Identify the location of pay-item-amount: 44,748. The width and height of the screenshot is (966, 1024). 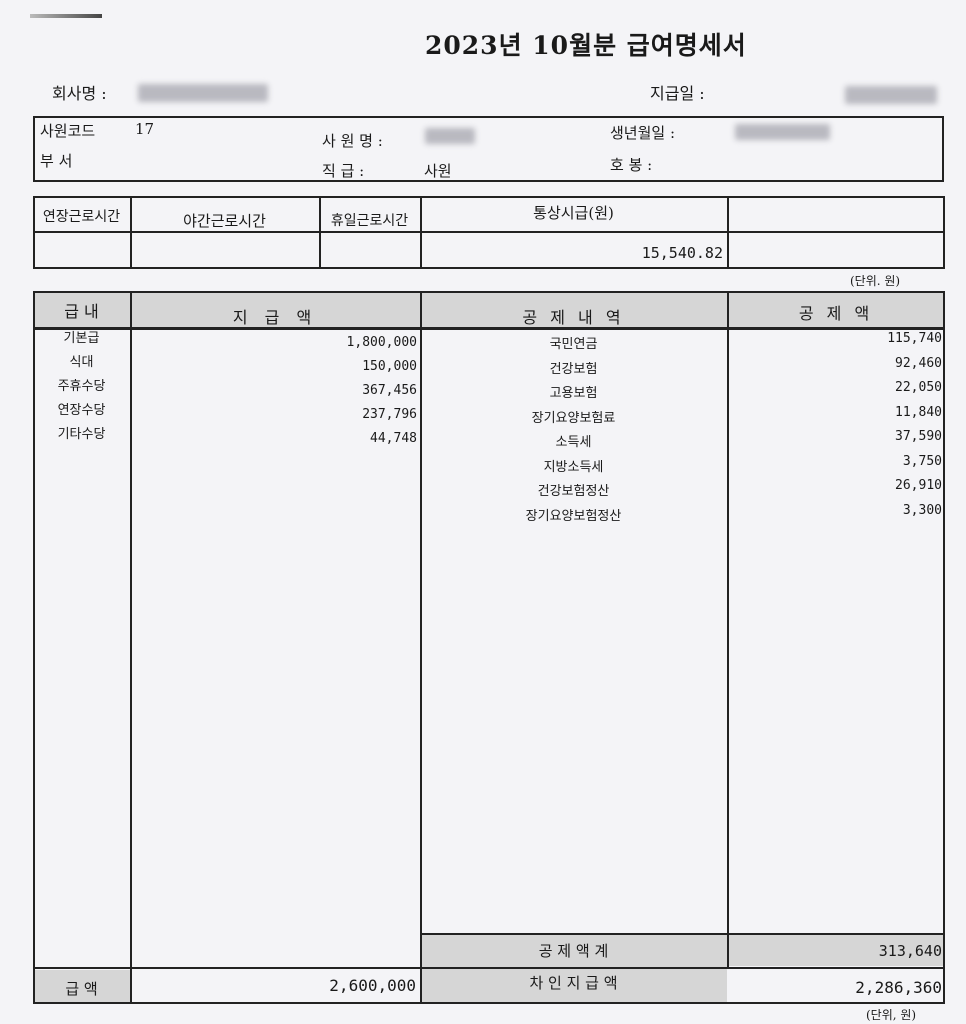
(393, 438).